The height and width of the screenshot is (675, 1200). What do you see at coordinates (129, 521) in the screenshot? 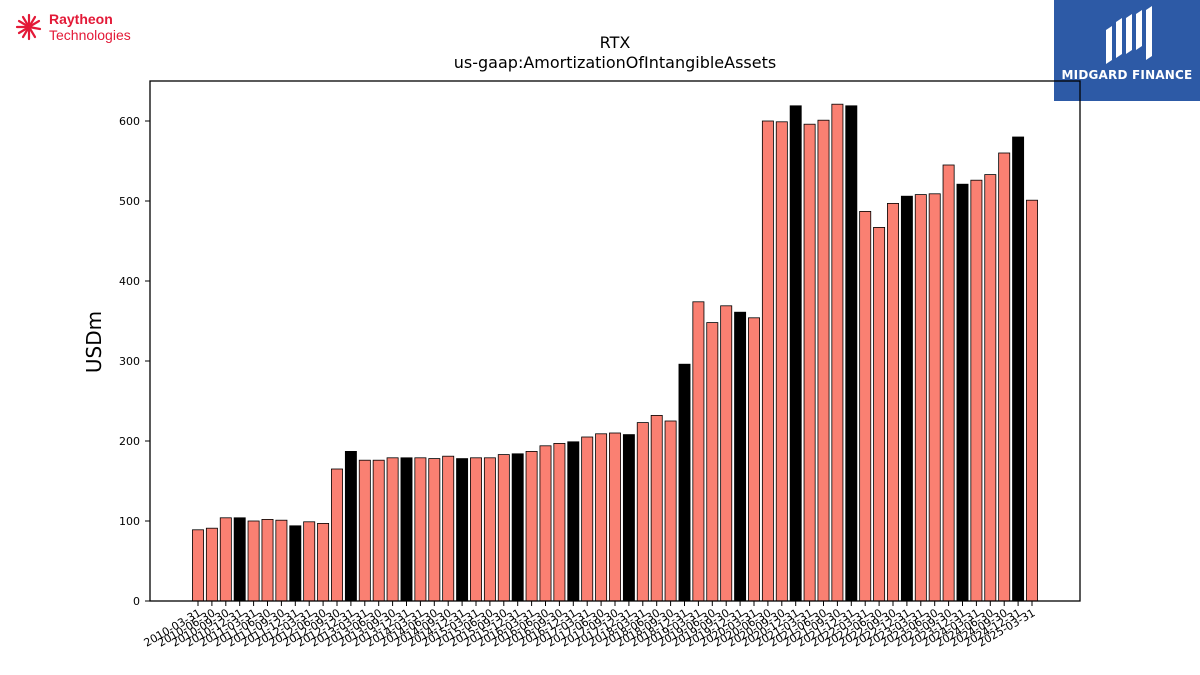
I see `y-tick-label: 100` at bounding box center [129, 521].